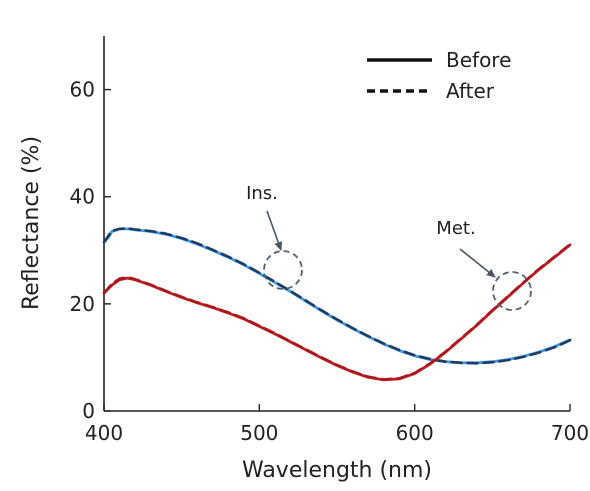 The image size is (590, 491). Describe the element at coordinates (477, 263) in the screenshot. I see `annotation-met-arrow` at that location.